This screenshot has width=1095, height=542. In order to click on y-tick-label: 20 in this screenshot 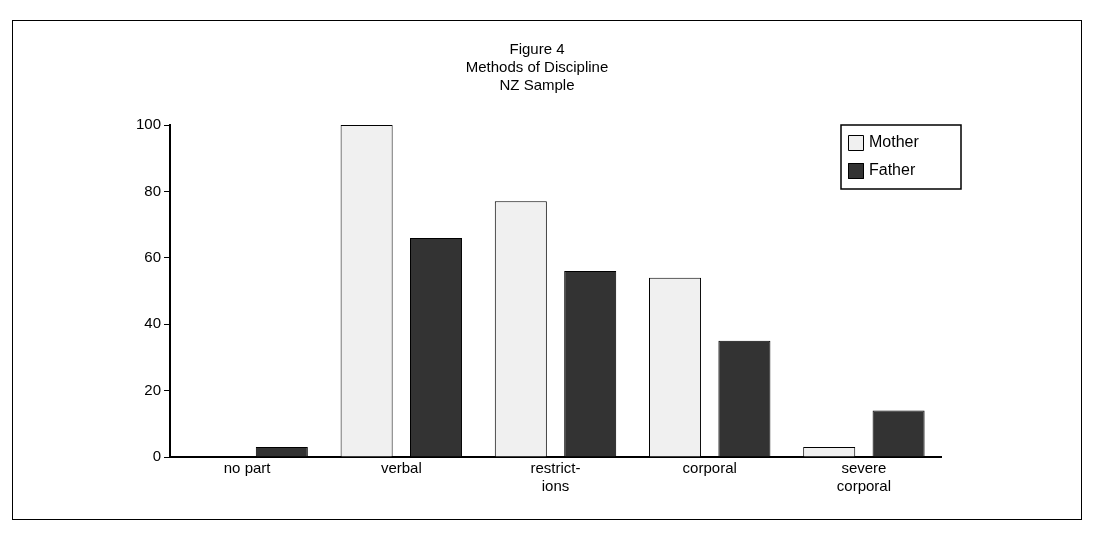, I will do `click(153, 389)`.